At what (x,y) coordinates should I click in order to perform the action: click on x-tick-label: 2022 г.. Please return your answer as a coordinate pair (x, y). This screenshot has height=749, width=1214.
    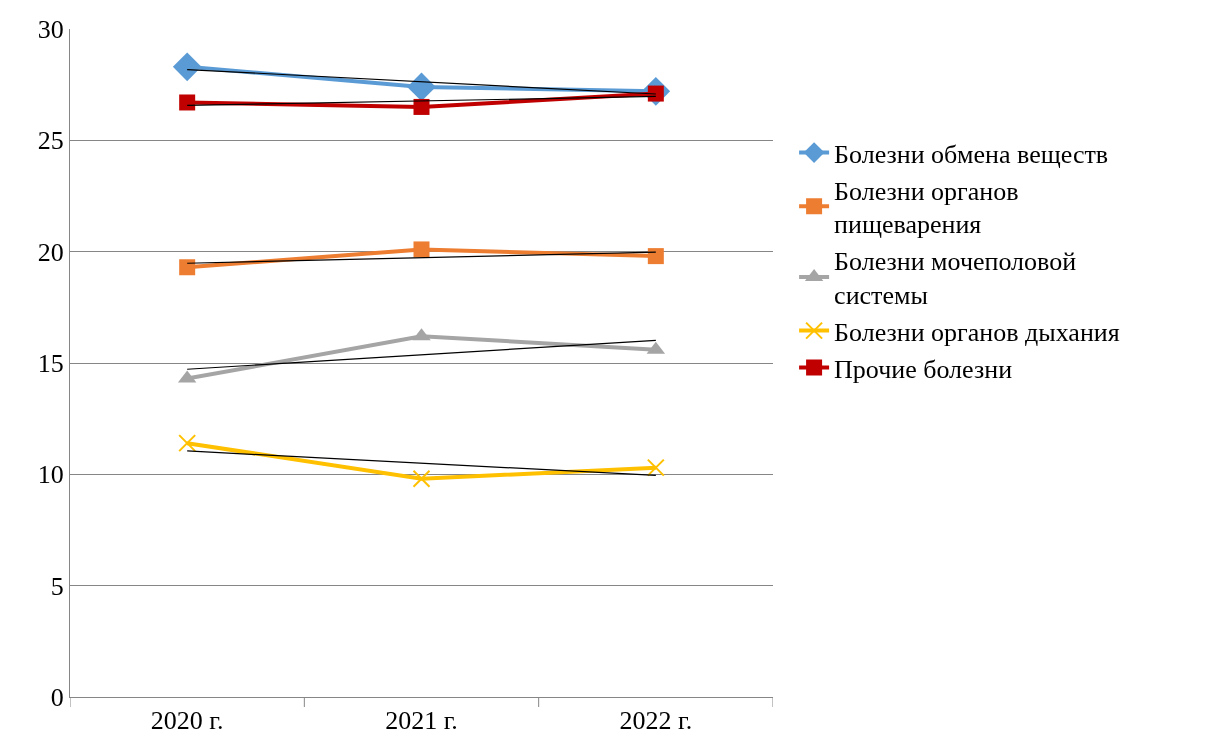
    Looking at the image, I should click on (656, 721).